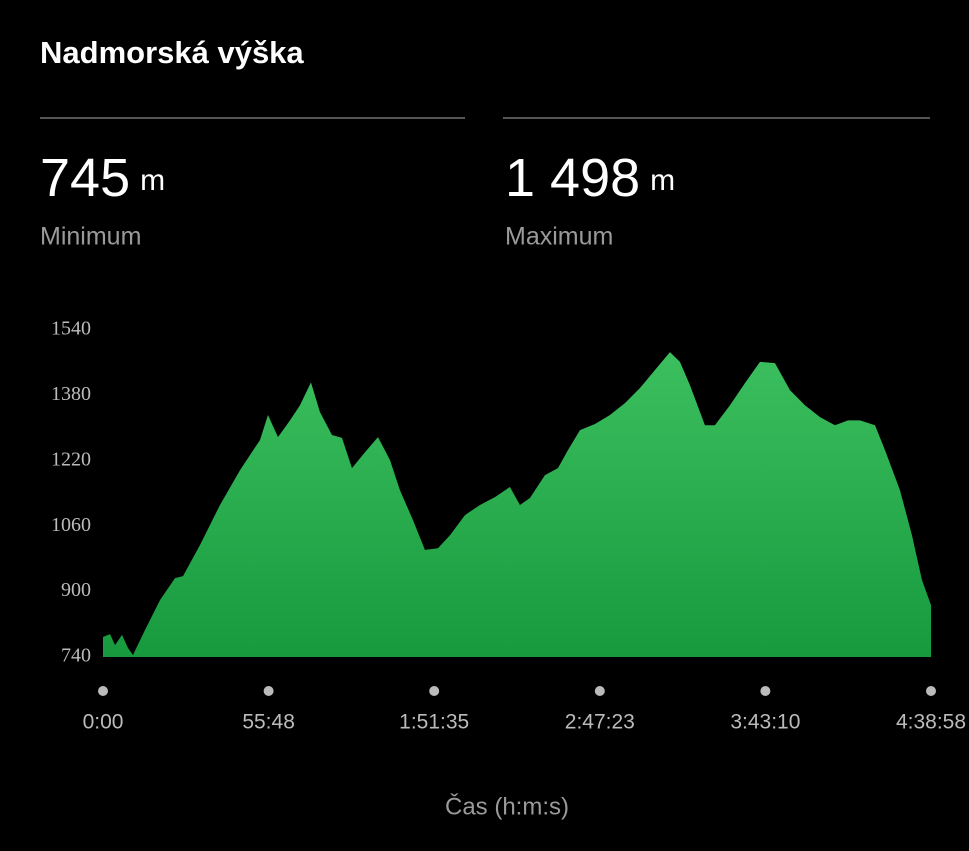 This screenshot has width=969, height=851. Describe the element at coordinates (71, 329) in the screenshot. I see `y-tick-label: 1540` at that location.